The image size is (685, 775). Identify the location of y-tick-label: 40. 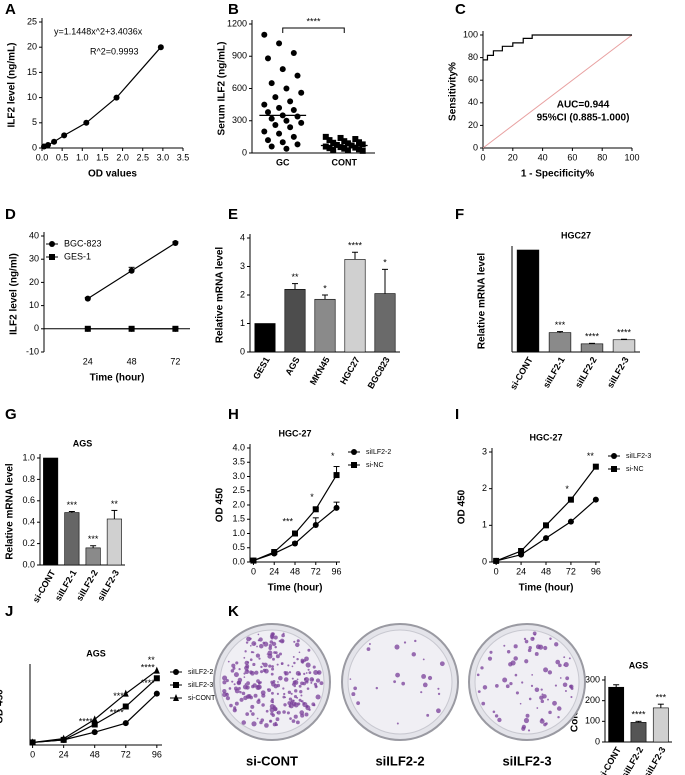
(34, 235).